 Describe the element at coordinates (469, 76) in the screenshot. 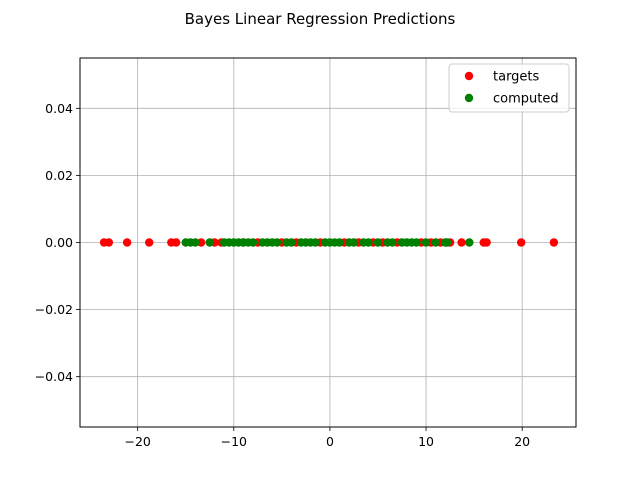

I see `legend-marker-targets` at that location.